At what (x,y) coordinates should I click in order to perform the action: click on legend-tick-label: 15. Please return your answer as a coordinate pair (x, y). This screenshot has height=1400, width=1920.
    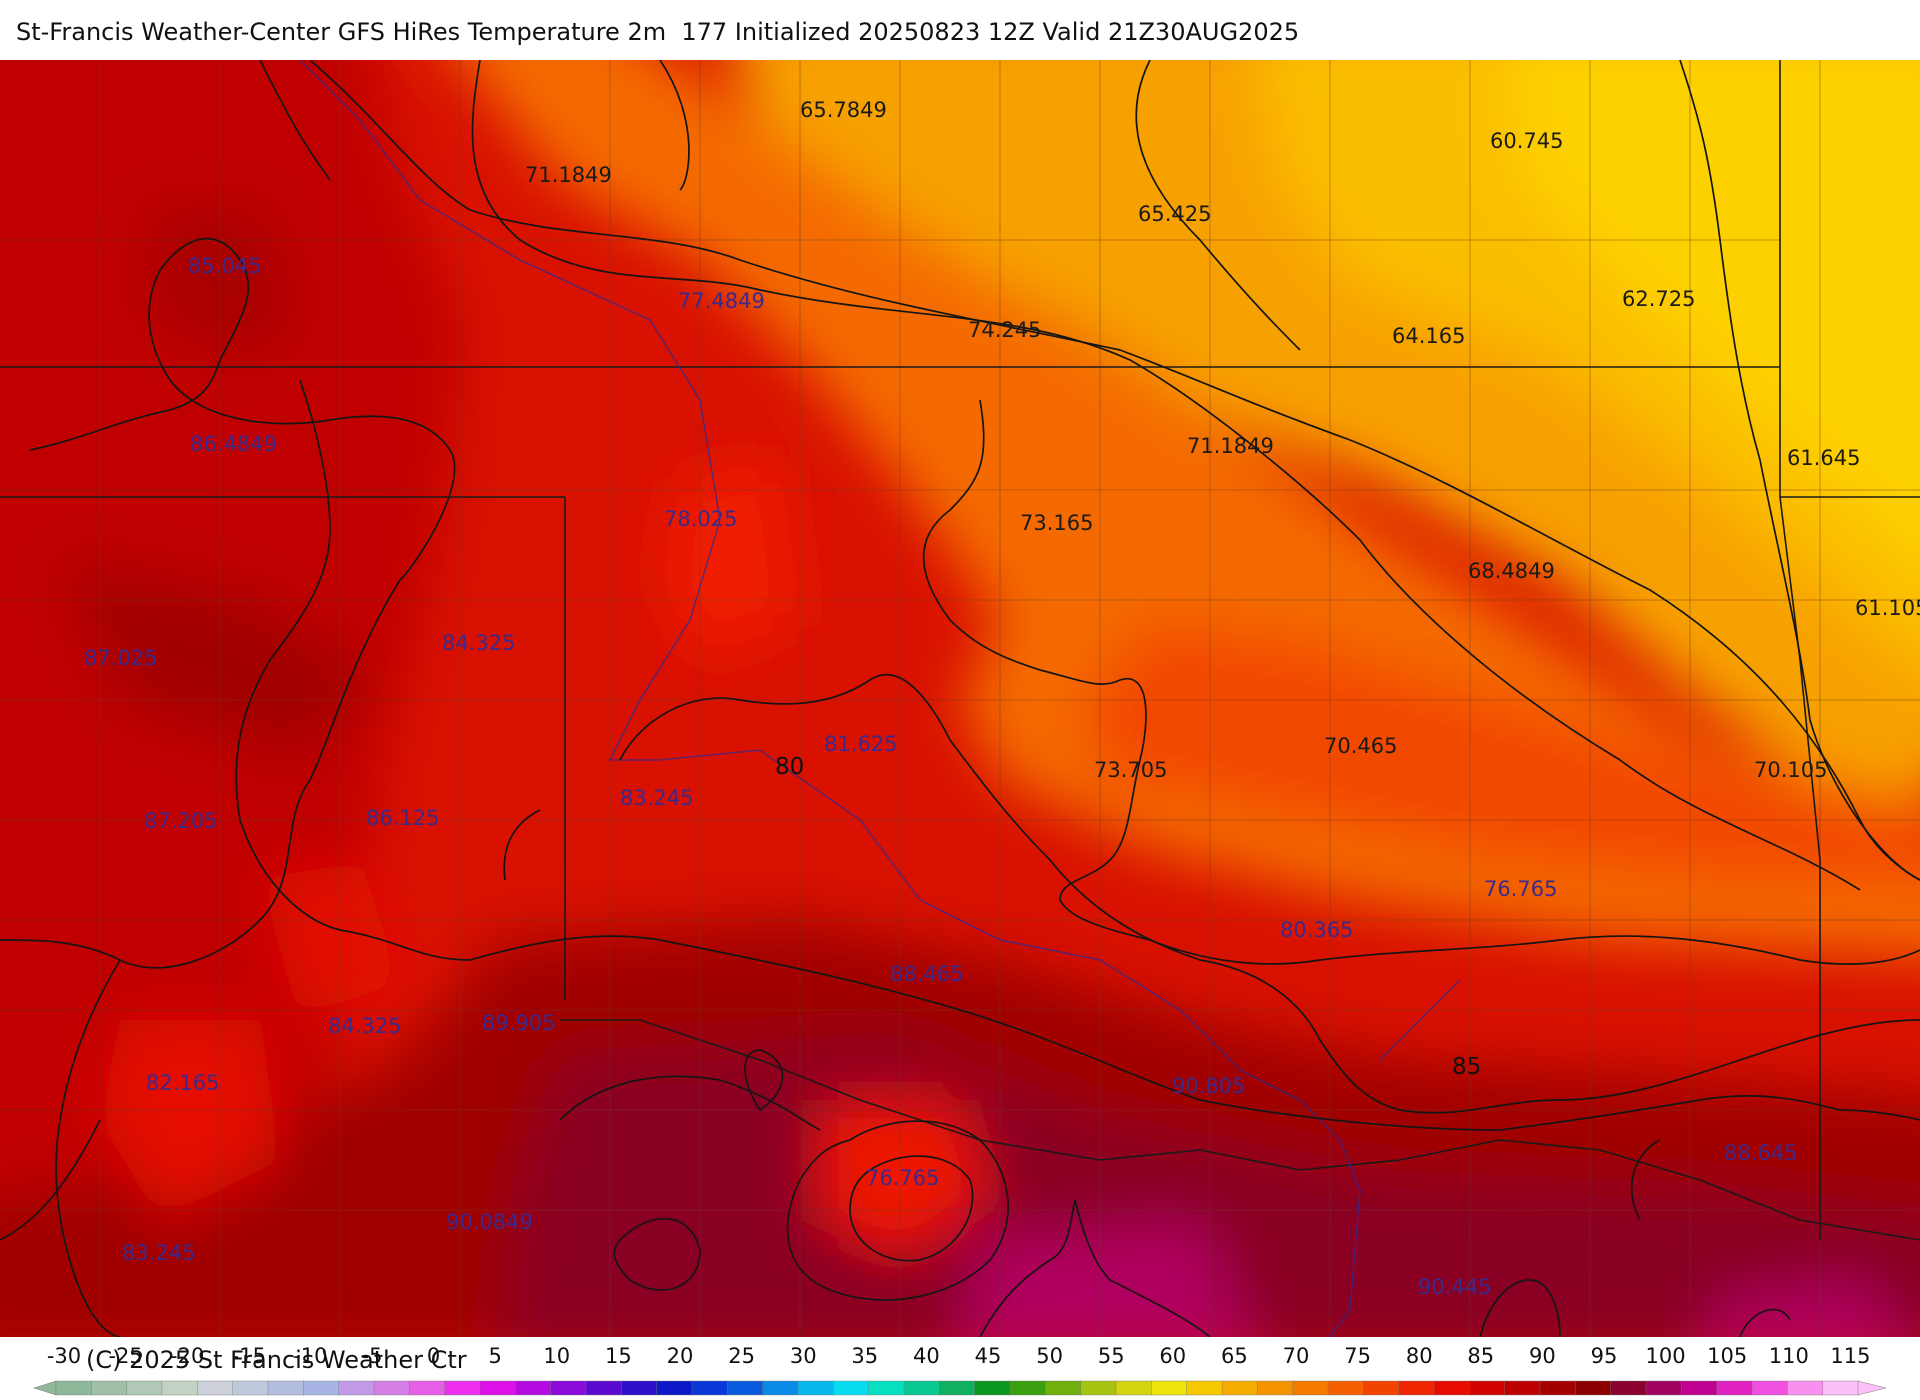
    Looking at the image, I should click on (618, 1356).